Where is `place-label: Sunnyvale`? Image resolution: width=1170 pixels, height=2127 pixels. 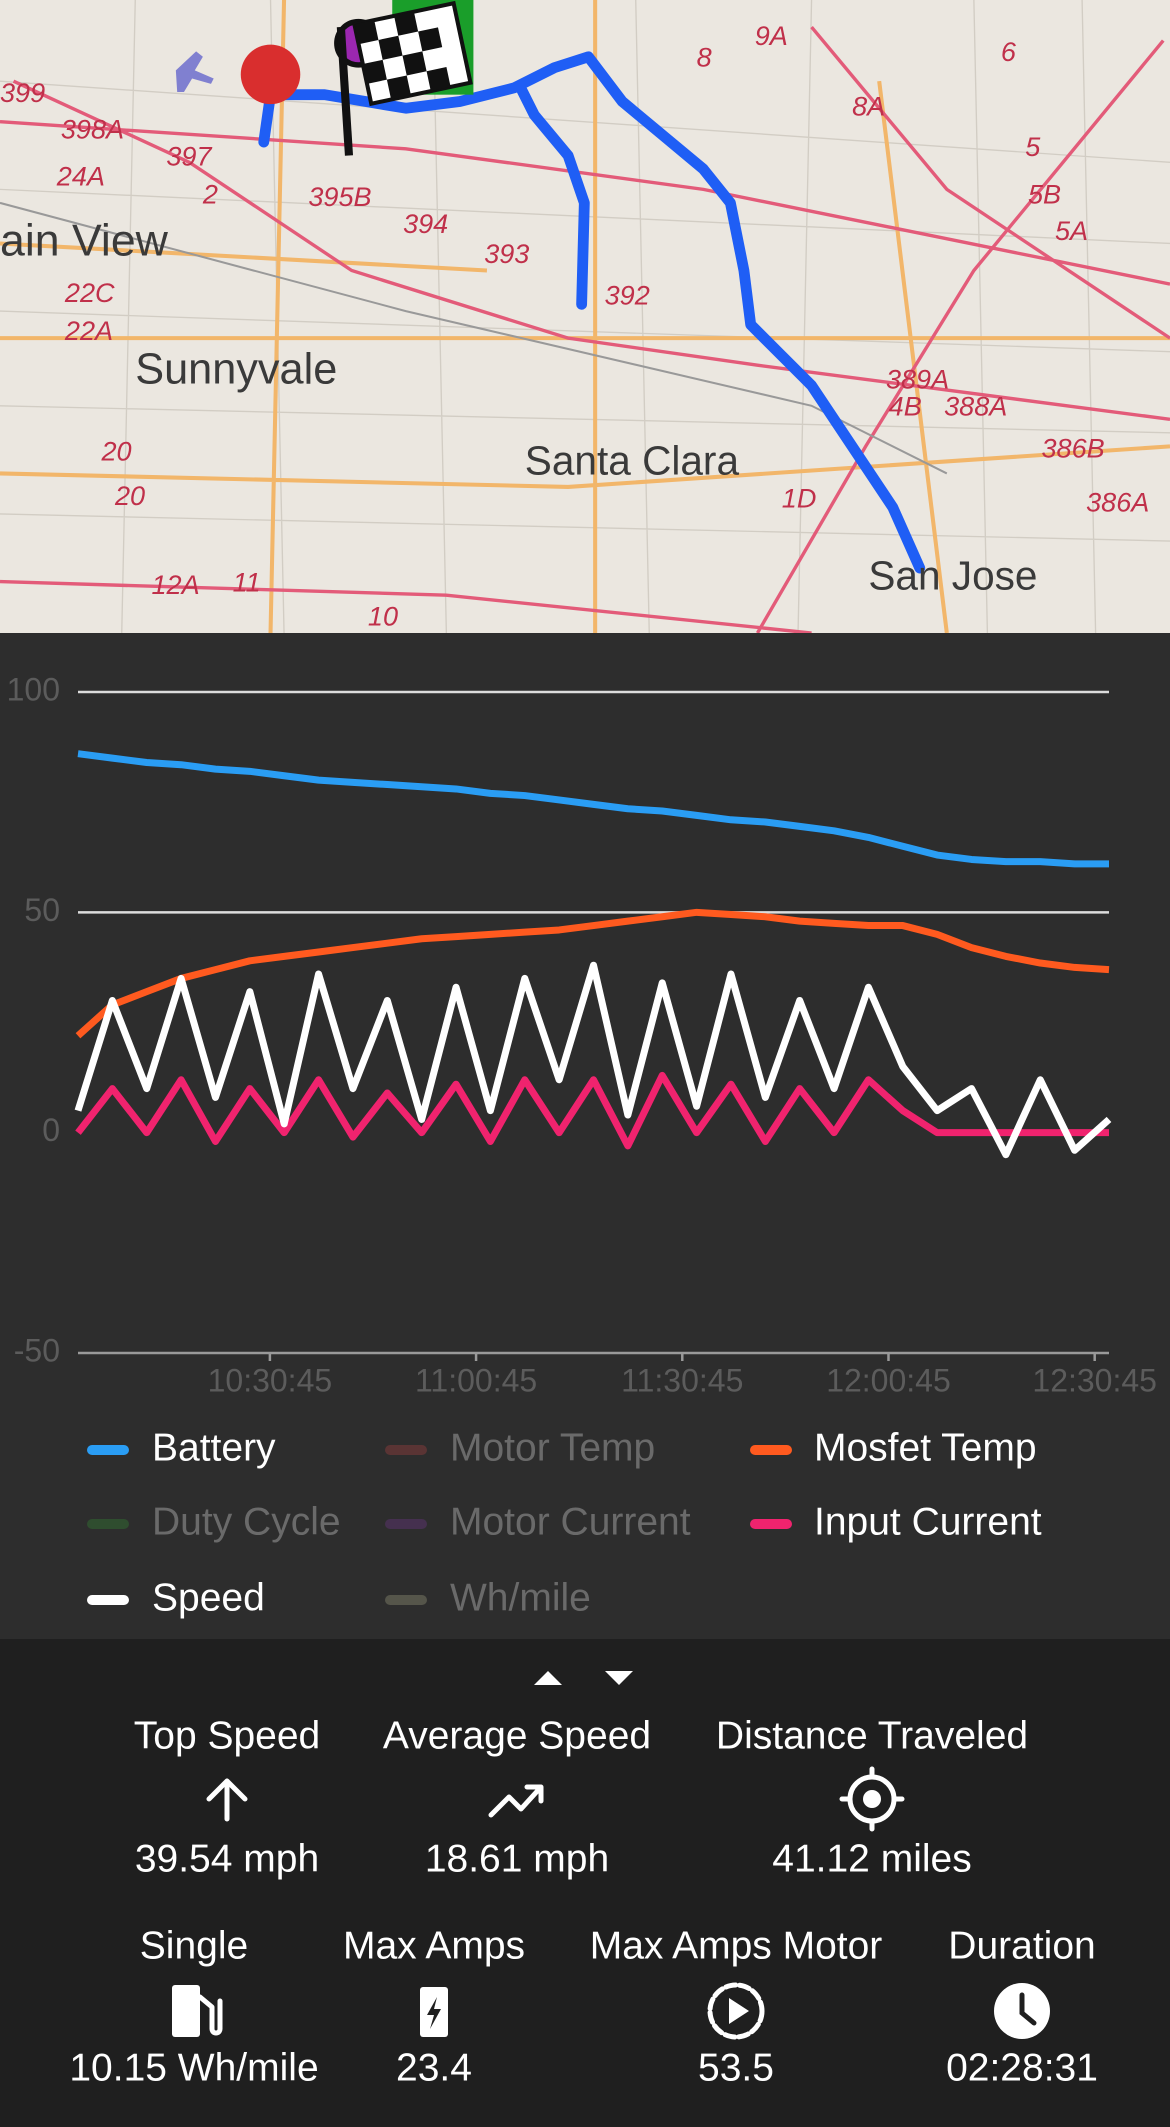 place-label: Sunnyvale is located at coordinates (236, 369).